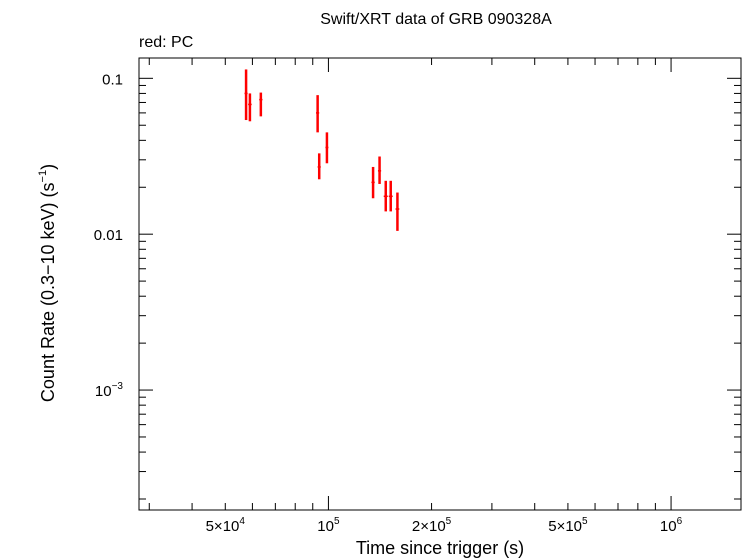 Image resolution: width=746 pixels, height=558 pixels. I want to click on y-axis-label-main: Count Rate (0.3−10 keV) (s, so click(48, 292).